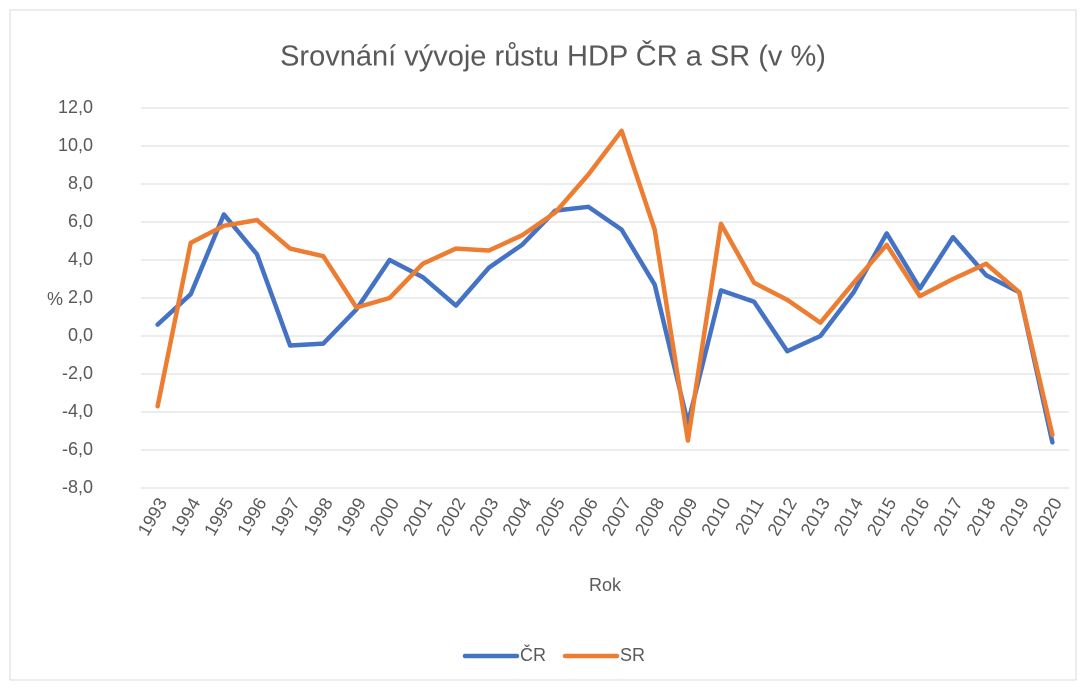 Image resolution: width=1087 pixels, height=689 pixels. Describe the element at coordinates (80, 221) in the screenshot. I see `y-tick-label: 6,0` at that location.